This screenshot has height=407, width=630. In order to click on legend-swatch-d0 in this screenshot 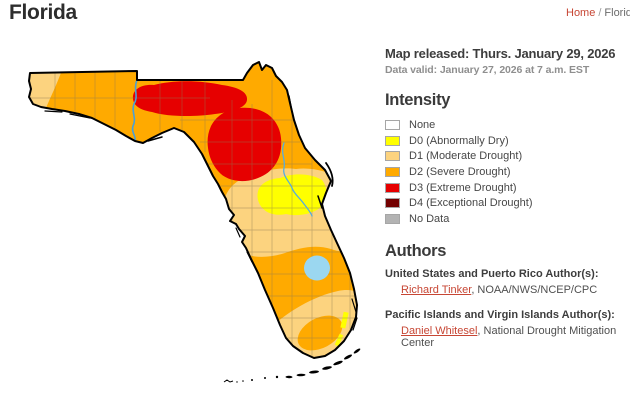, I will do `click(392, 140)`.